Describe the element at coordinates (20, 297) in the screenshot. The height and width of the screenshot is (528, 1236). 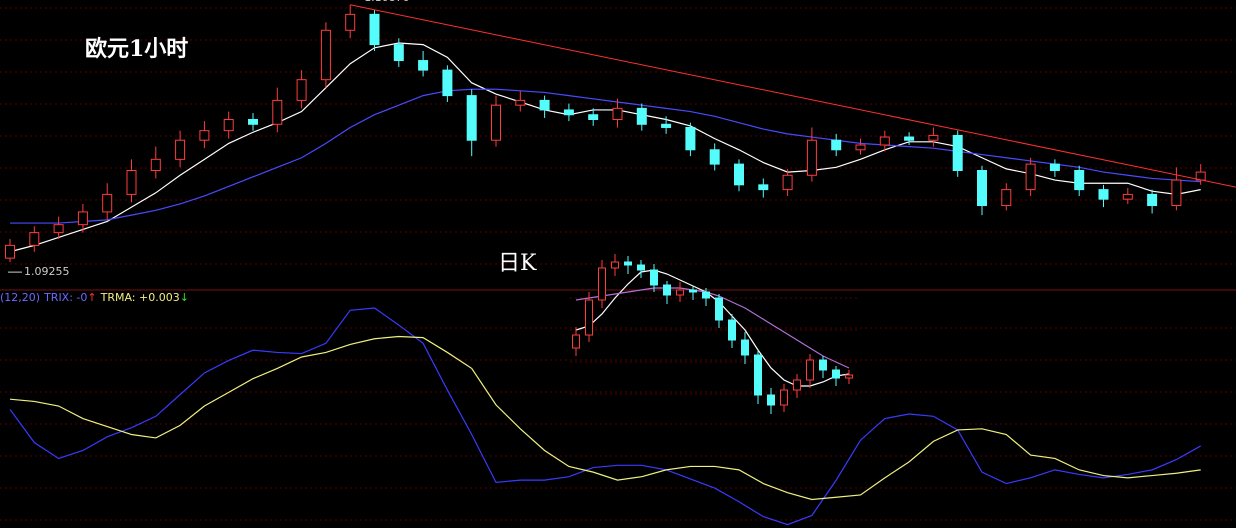
I see `header-params: (12,20)` at that location.